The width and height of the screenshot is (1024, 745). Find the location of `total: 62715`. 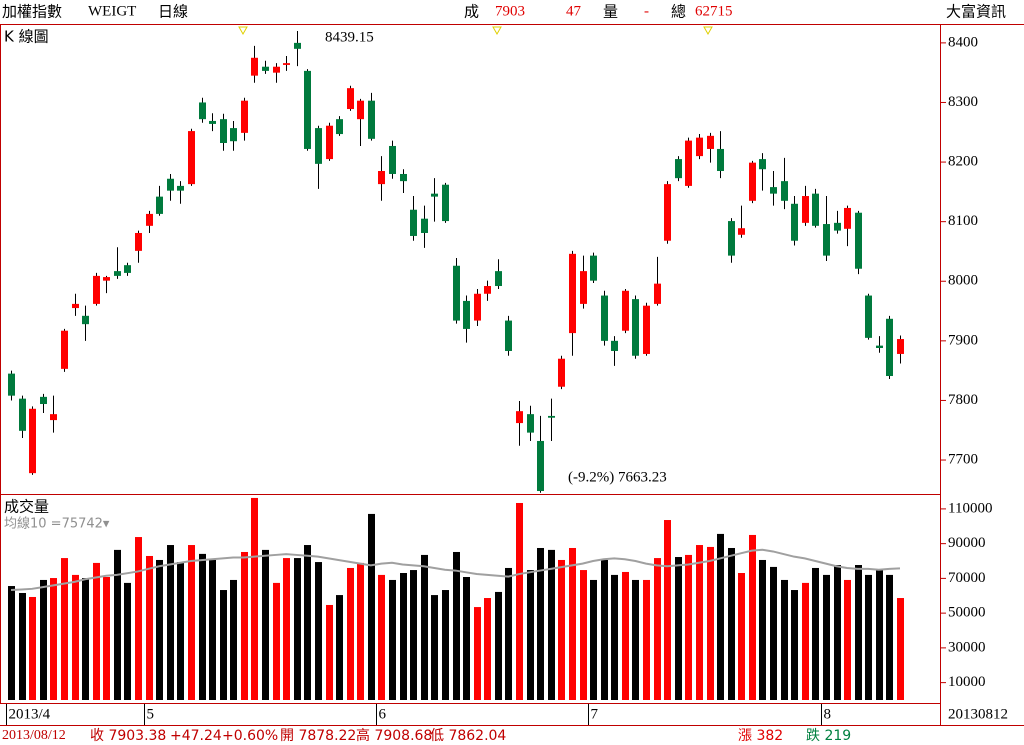

total: 62715 is located at coordinates (714, 11).